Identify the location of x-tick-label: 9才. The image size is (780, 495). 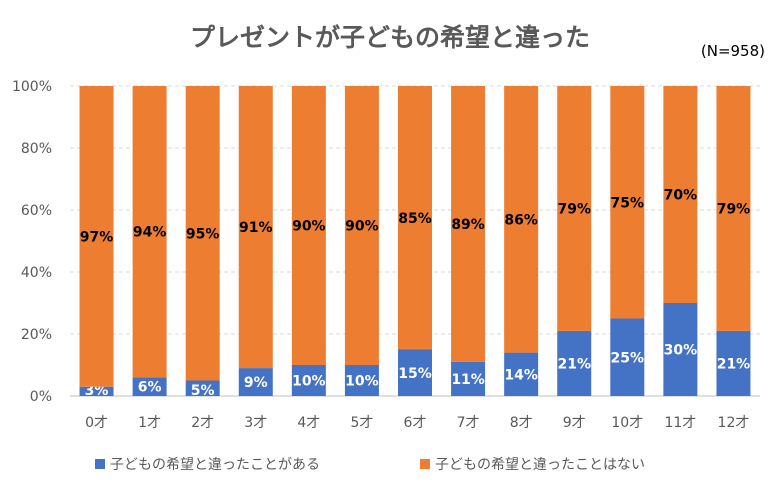
(574, 423).